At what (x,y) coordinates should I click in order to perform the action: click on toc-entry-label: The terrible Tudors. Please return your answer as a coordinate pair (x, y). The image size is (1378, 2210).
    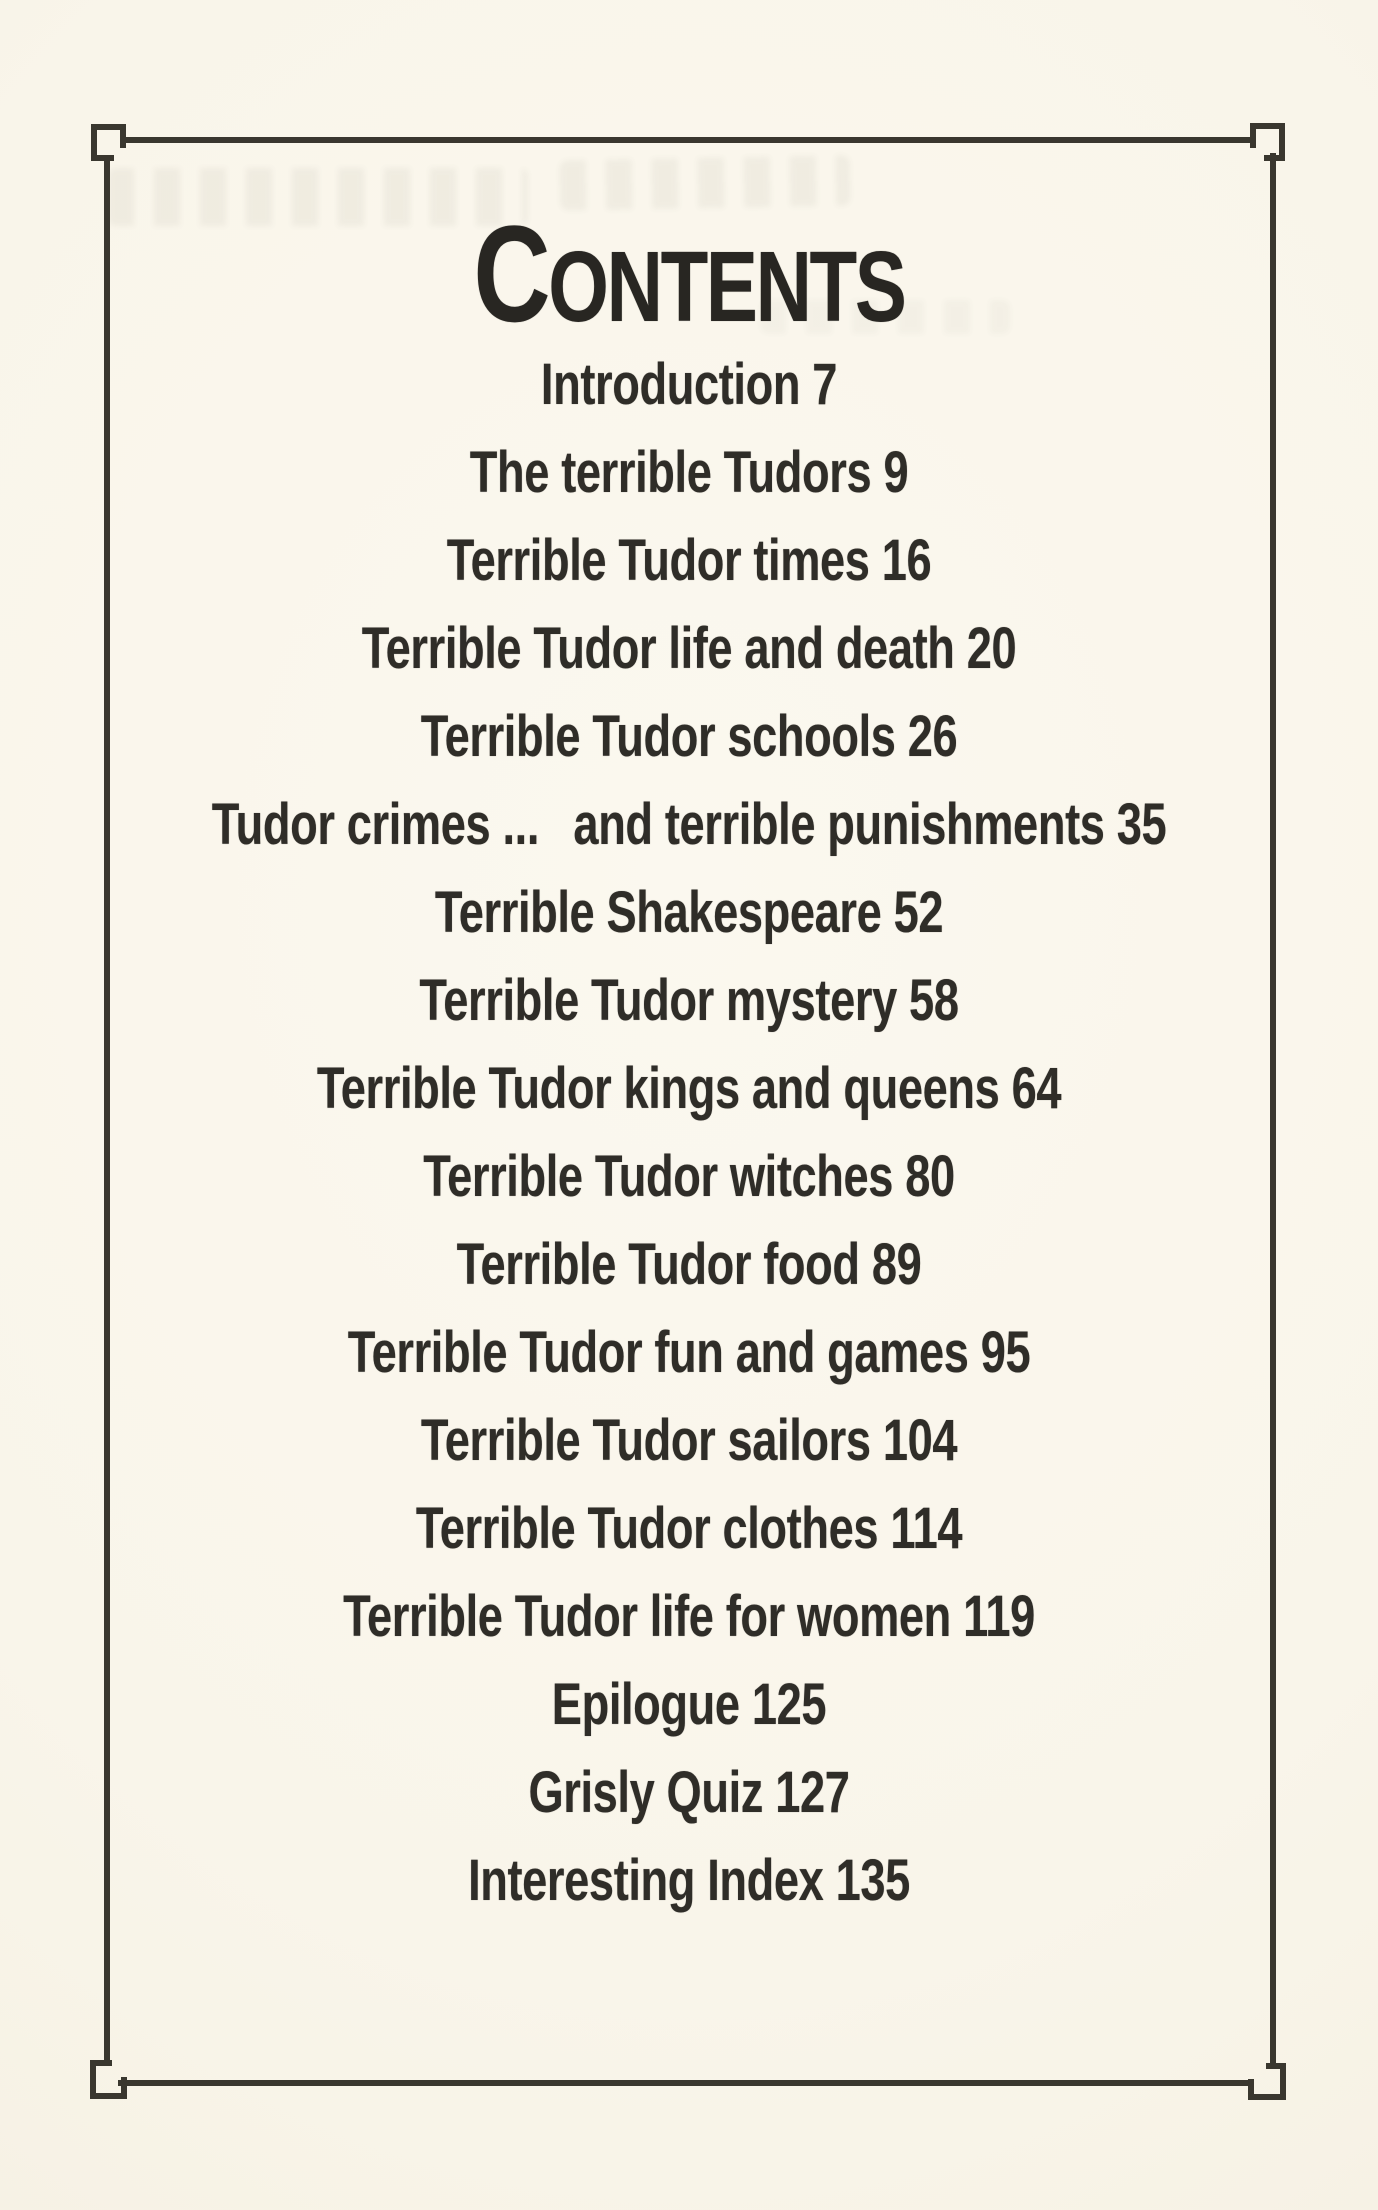
    Looking at the image, I should click on (670, 472).